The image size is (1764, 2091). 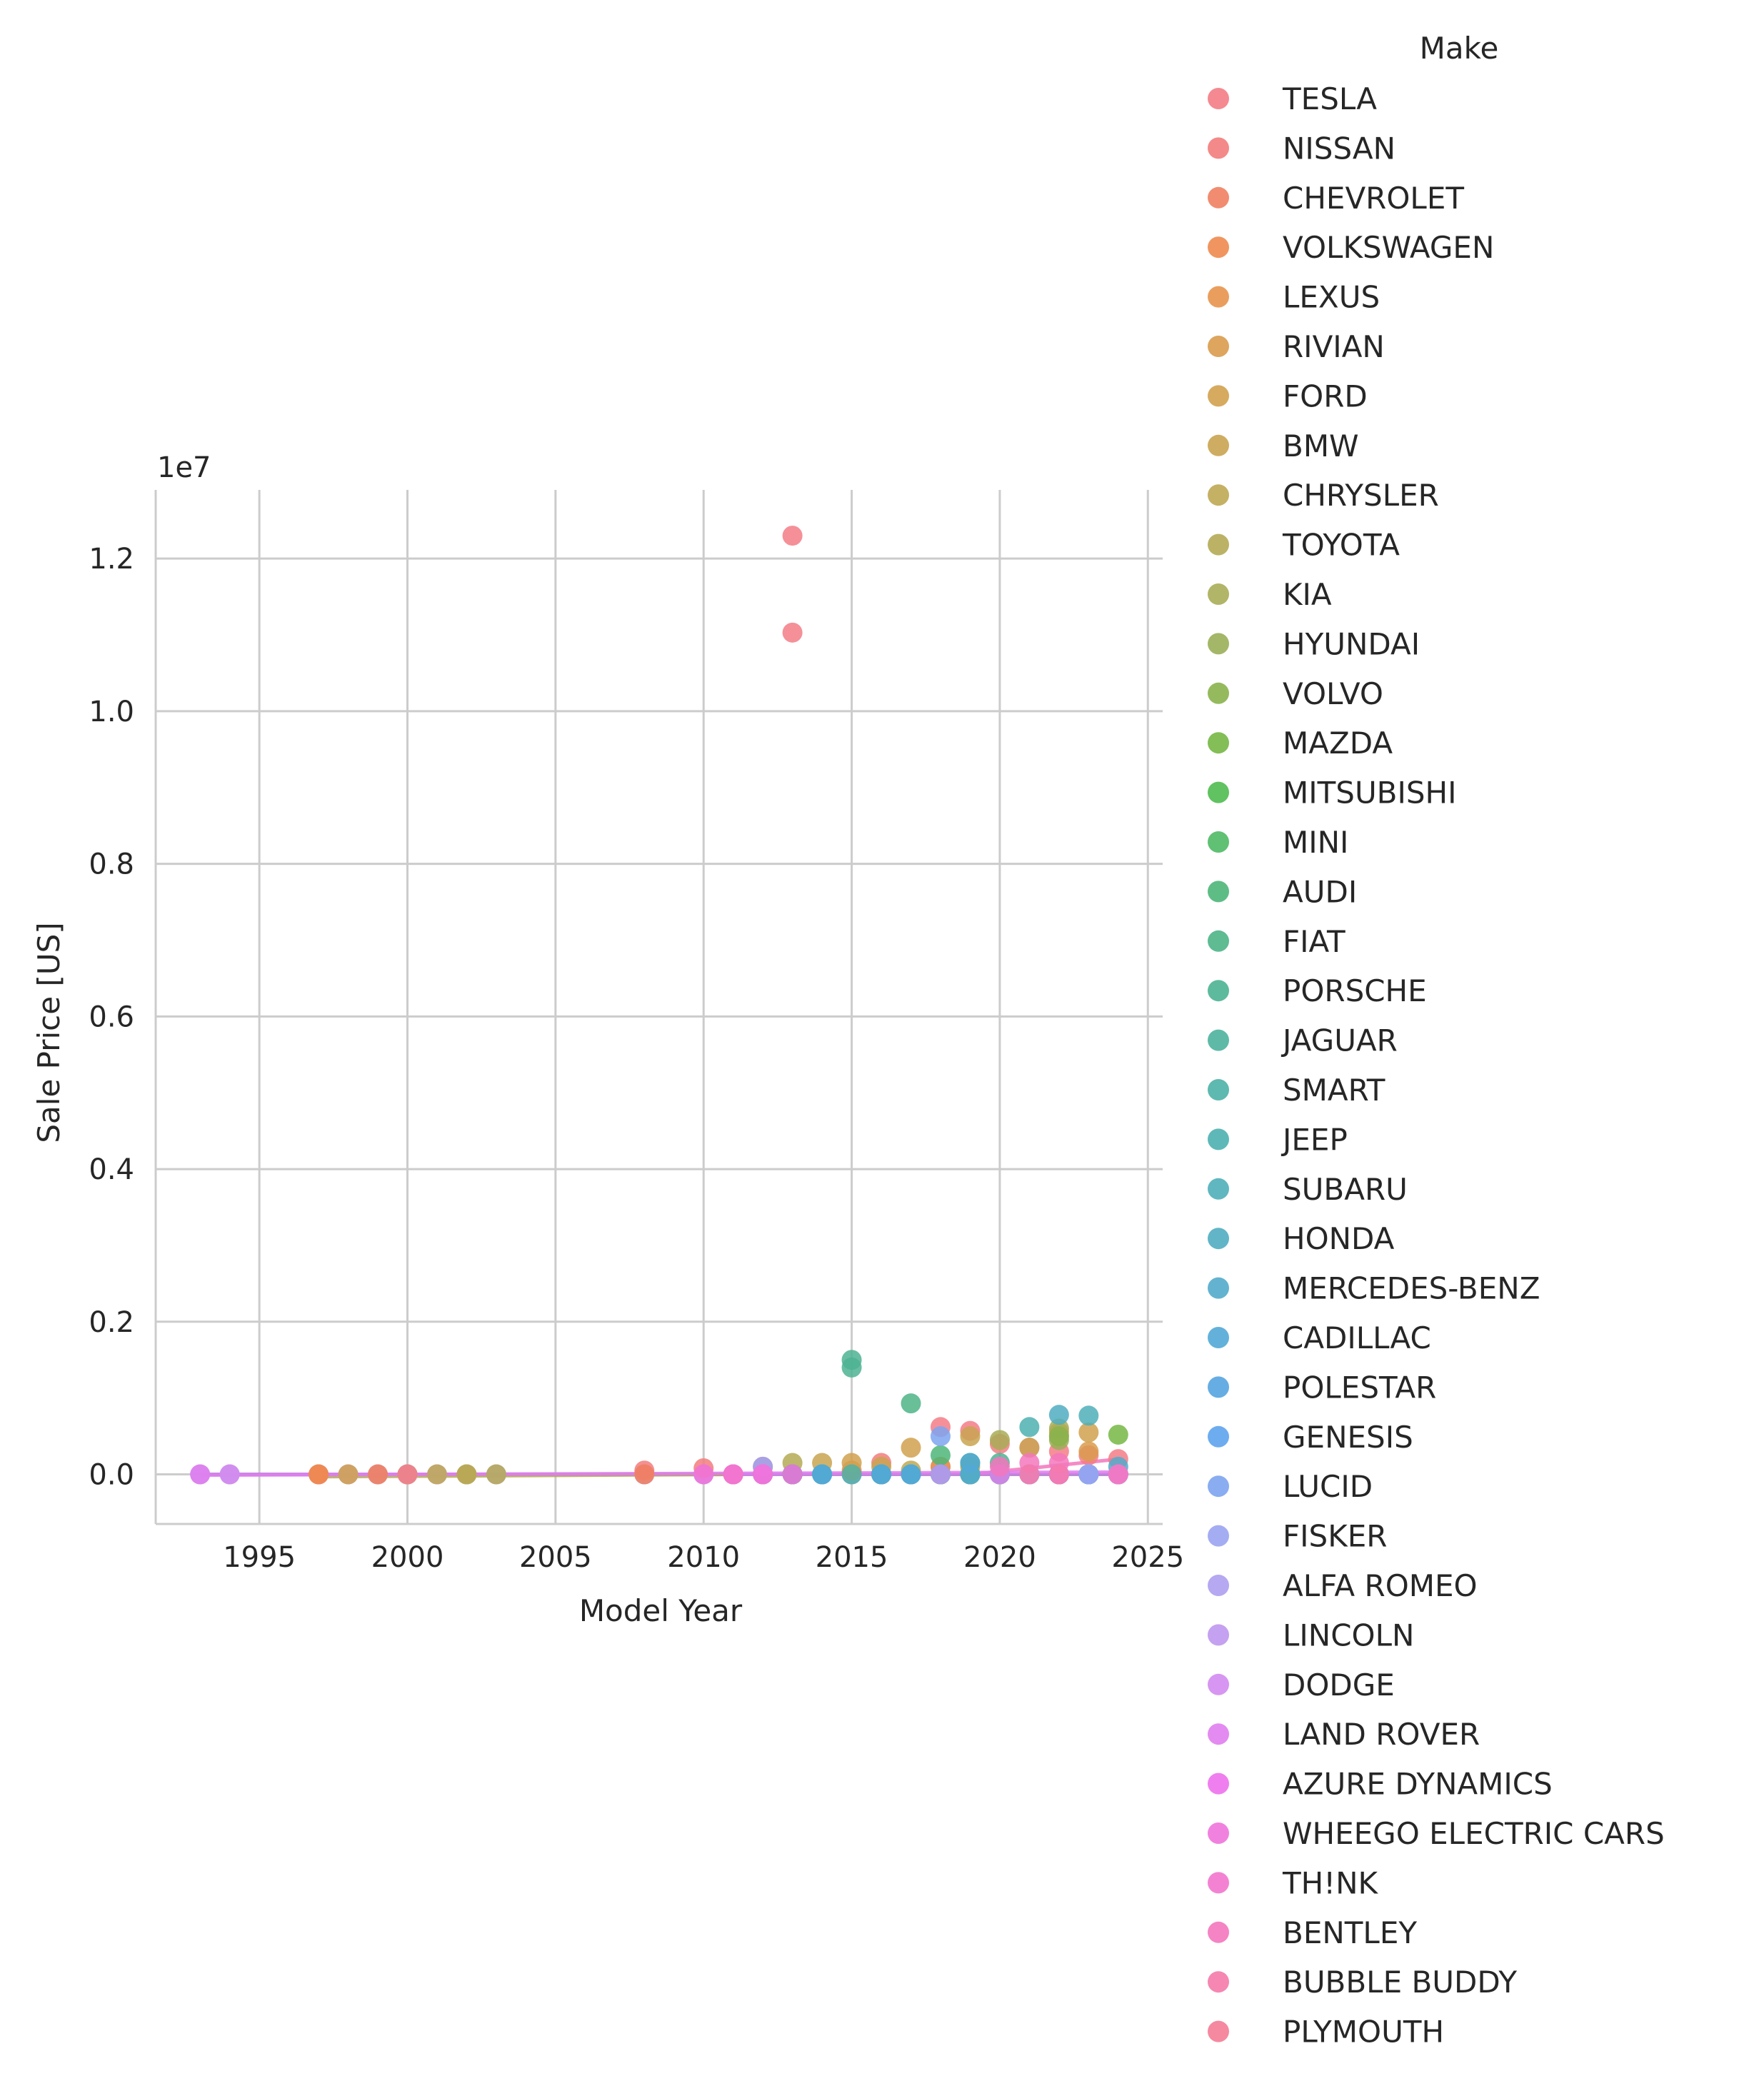 I want to click on data-point-th-nk, so click(x=733, y=1475).